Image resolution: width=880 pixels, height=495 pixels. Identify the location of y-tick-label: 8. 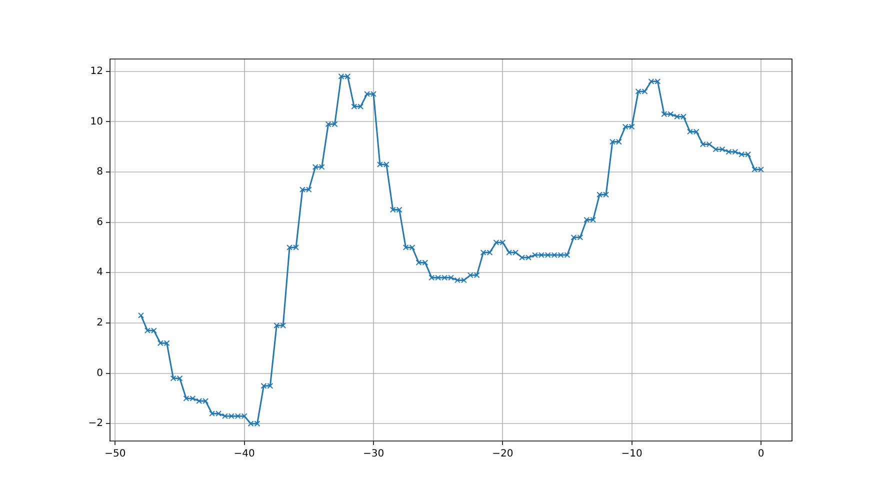
(99, 172).